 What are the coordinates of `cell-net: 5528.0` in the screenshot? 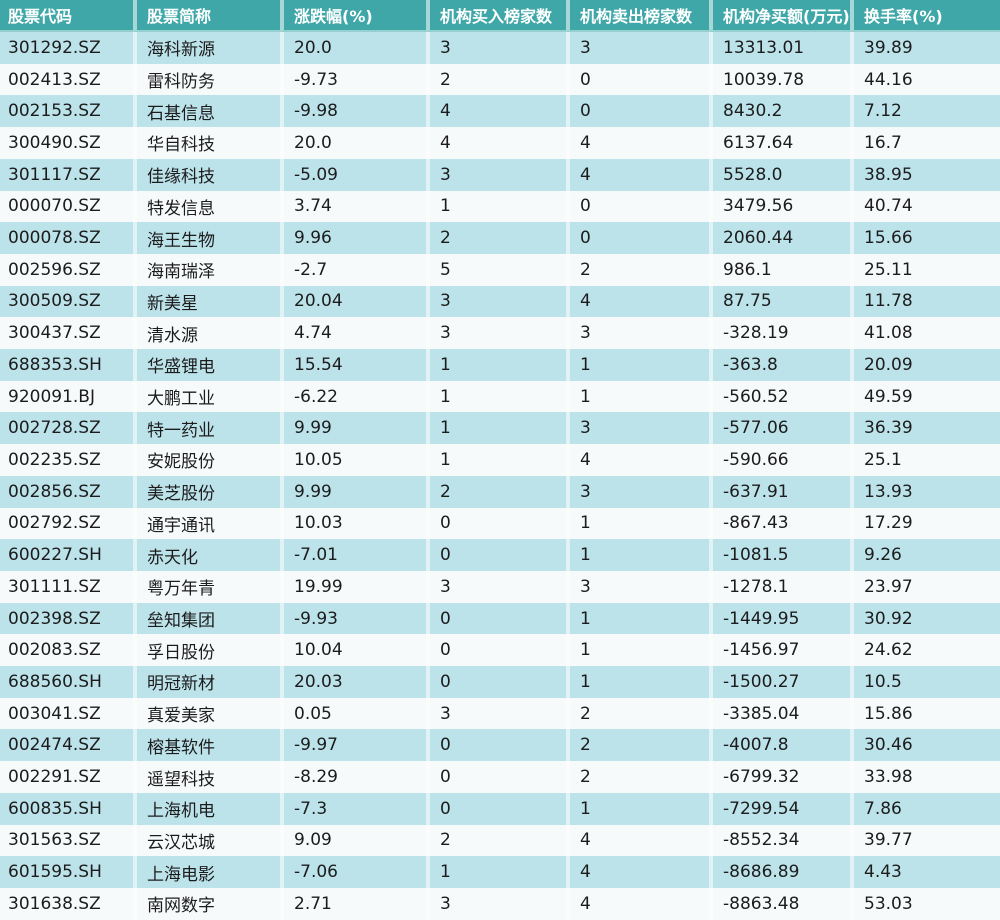 It's located at (779, 174).